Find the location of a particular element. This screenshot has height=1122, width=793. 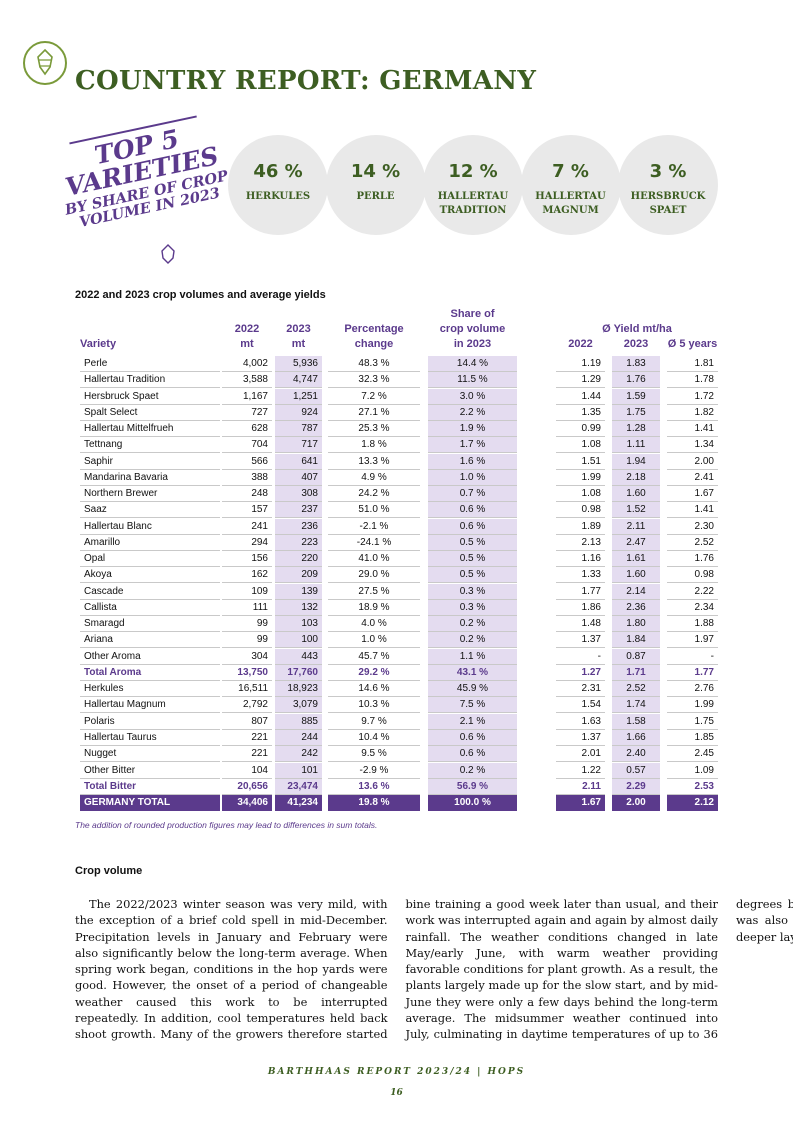

table-cell: Hallertau Mittelfrueh is located at coordinates (150, 429).